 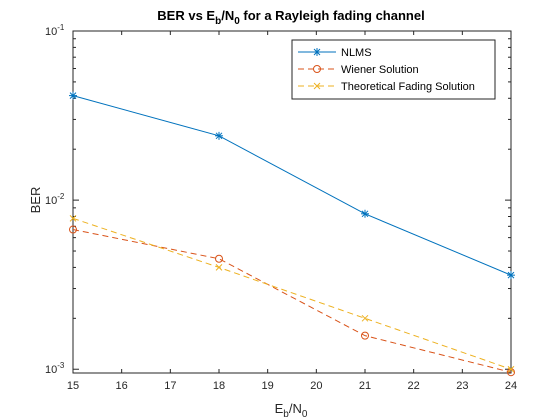 I want to click on x-tick-label: 19, so click(x=268, y=386).